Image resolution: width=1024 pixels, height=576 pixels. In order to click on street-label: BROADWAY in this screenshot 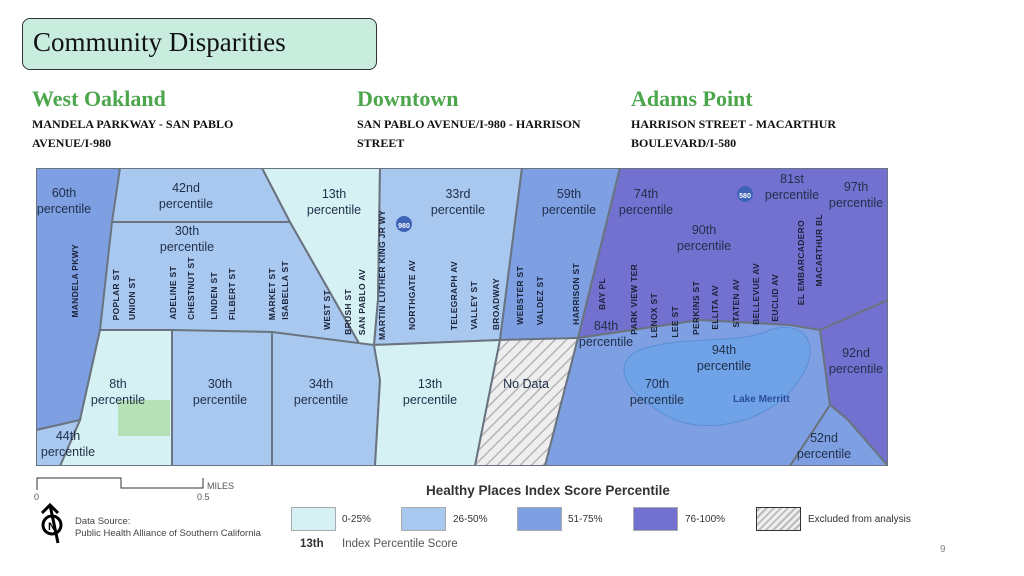, I will do `click(496, 303)`.